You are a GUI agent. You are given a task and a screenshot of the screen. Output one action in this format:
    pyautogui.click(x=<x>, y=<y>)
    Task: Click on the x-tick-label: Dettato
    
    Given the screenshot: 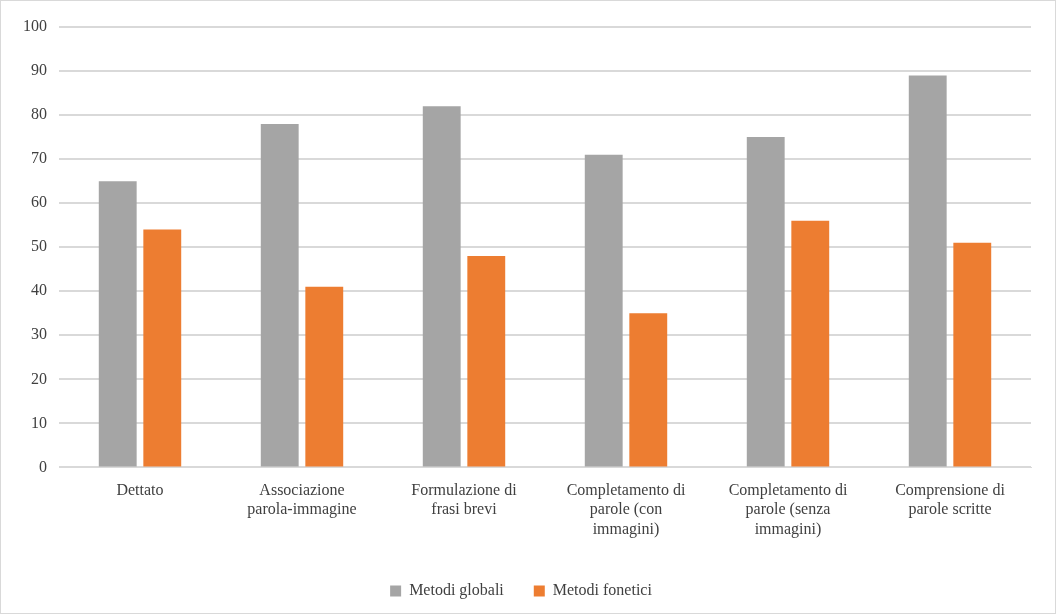 What is the action you would take?
    pyautogui.click(x=140, y=490)
    